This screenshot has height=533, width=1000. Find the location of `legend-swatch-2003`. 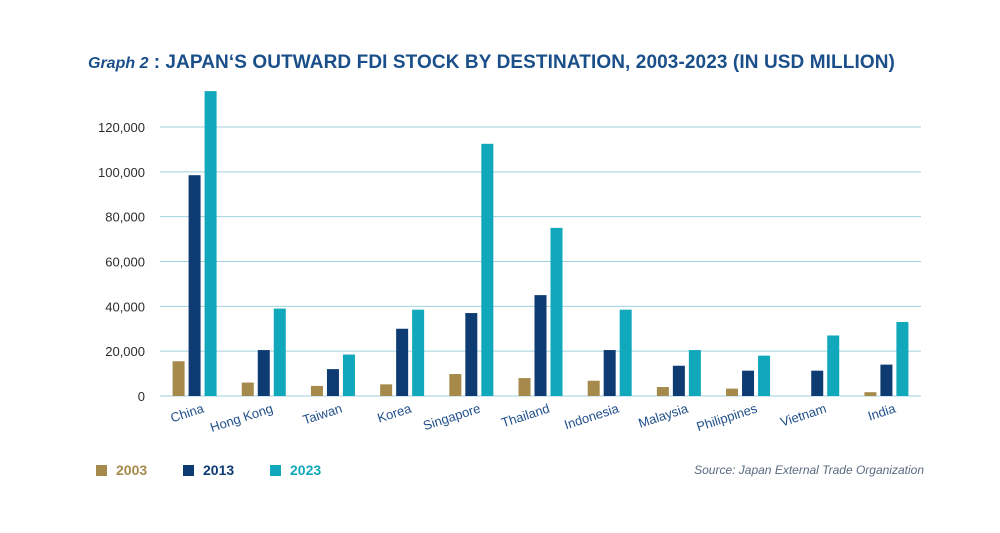

legend-swatch-2003 is located at coordinates (101, 470).